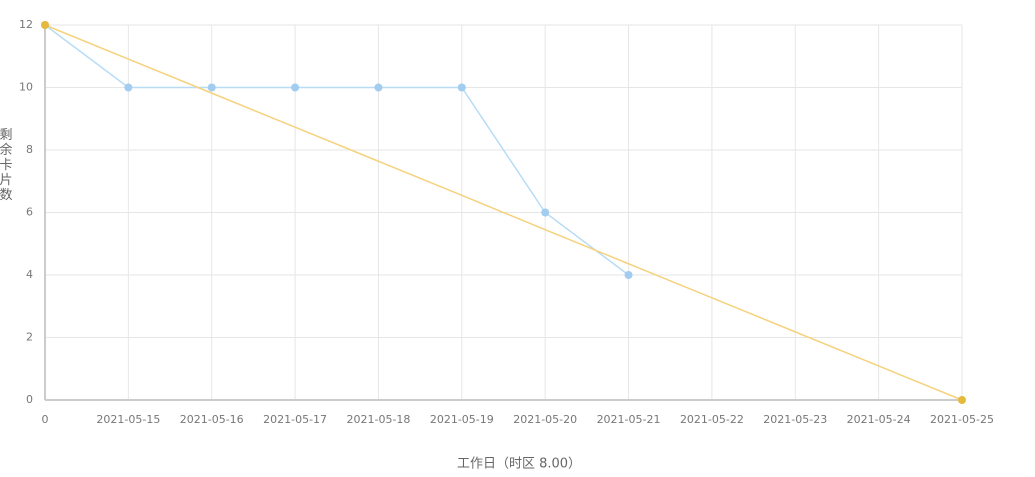  Describe the element at coordinates (26, 87) in the screenshot. I see `y-tick-label: 10` at that location.